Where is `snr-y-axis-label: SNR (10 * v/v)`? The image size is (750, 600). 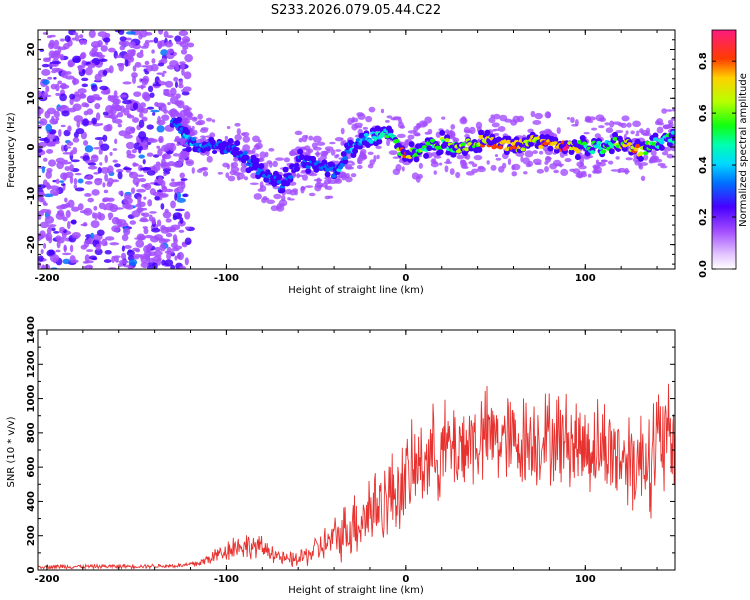 snr-y-axis-label: SNR (10 * v/v) is located at coordinates (11, 451).